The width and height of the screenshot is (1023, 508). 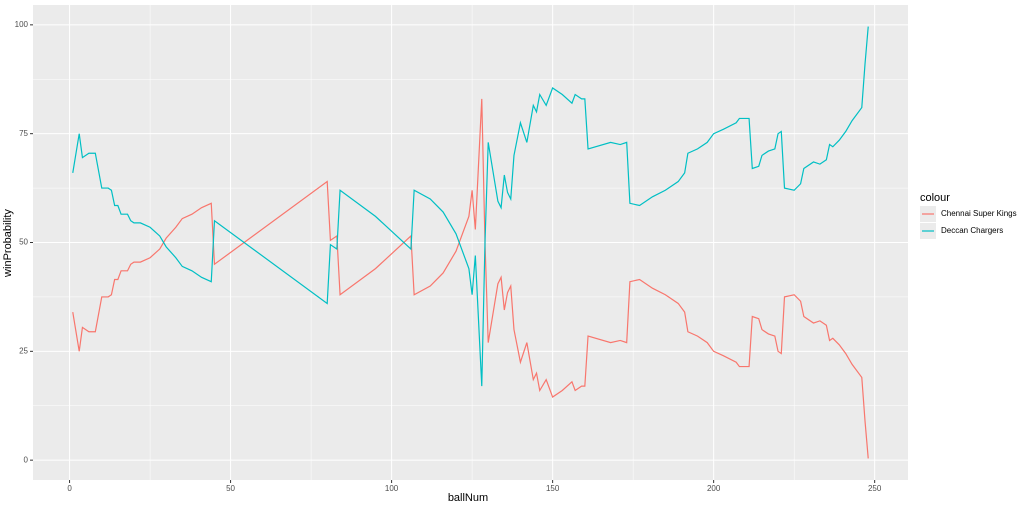 I want to click on y-axis-title: winProbability, so click(x=8, y=243).